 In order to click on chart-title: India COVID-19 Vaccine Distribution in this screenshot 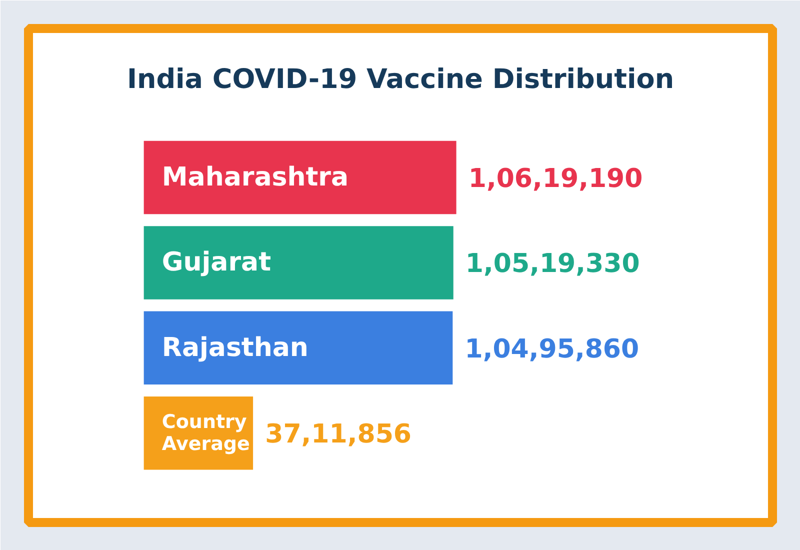, I will do `click(400, 80)`.